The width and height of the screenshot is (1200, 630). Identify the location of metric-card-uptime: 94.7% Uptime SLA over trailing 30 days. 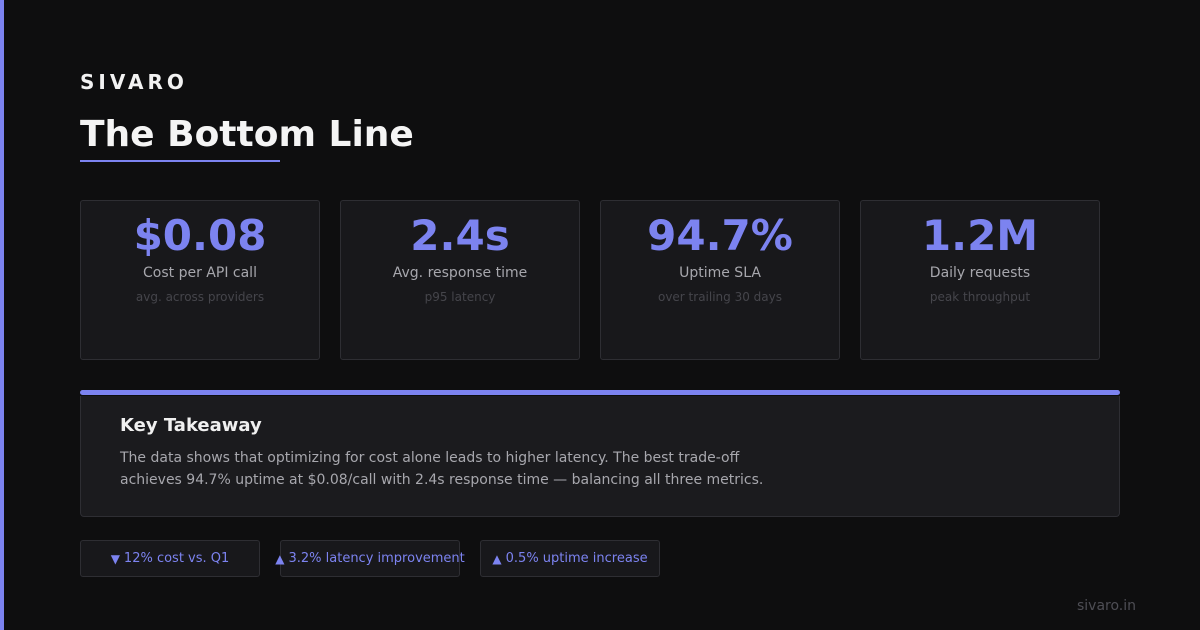
(720, 280).